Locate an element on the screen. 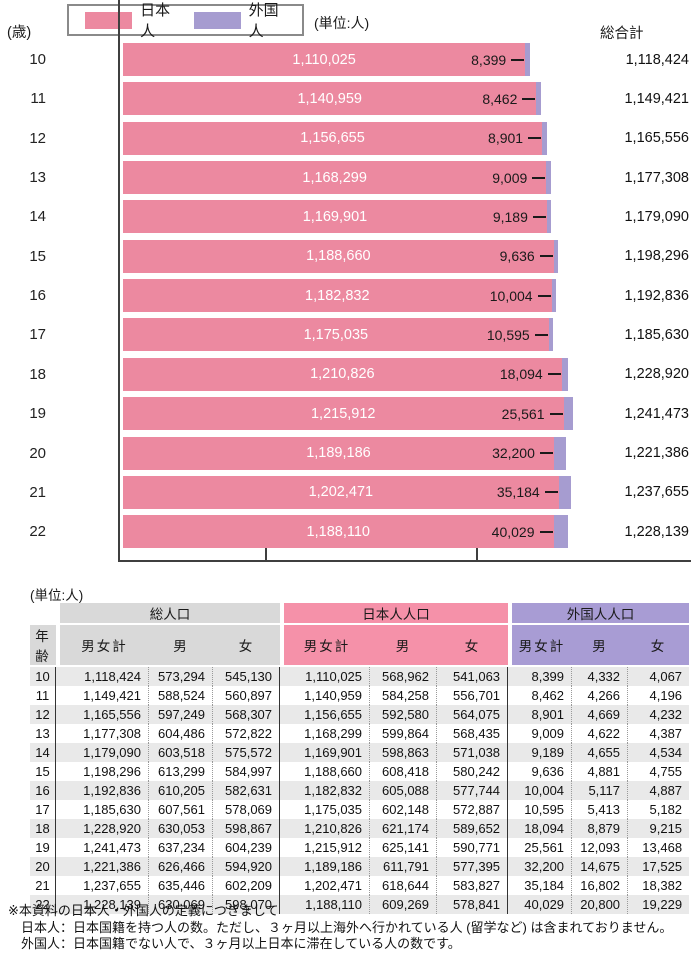  japanese-value-label: 1,140,959 is located at coordinates (329, 98).